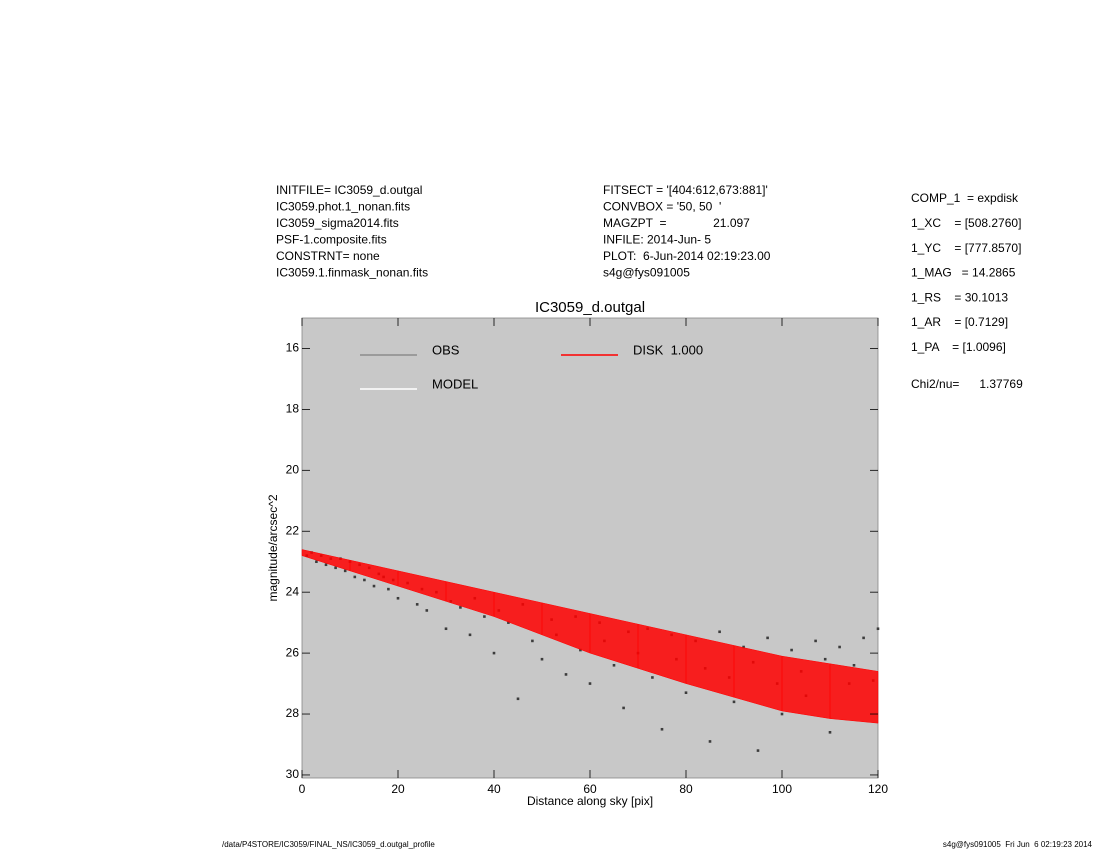 Image resolution: width=1100 pixels, height=850 pixels. I want to click on header-middle-line: CONVBOX = '50, 50 ', so click(662, 207).